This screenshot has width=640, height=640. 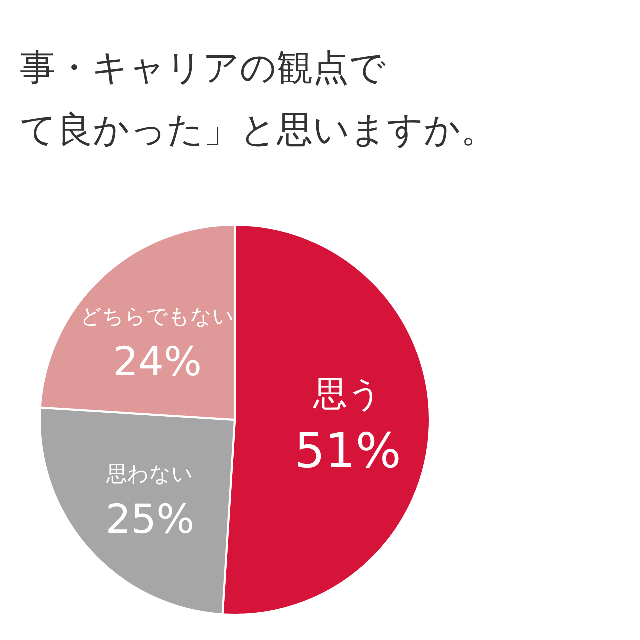 I want to click on slice-label: 思わない, so click(x=150, y=474).